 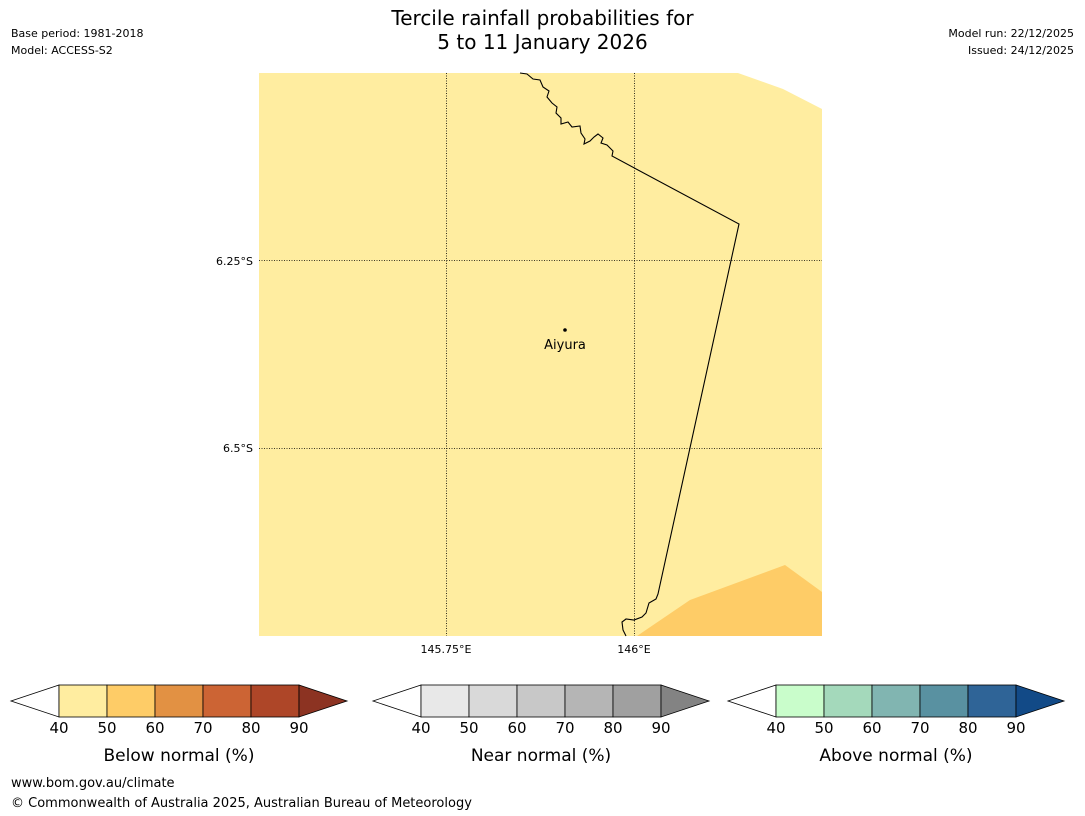 I want to click on map-higher-probability-region, so click(x=729, y=600).